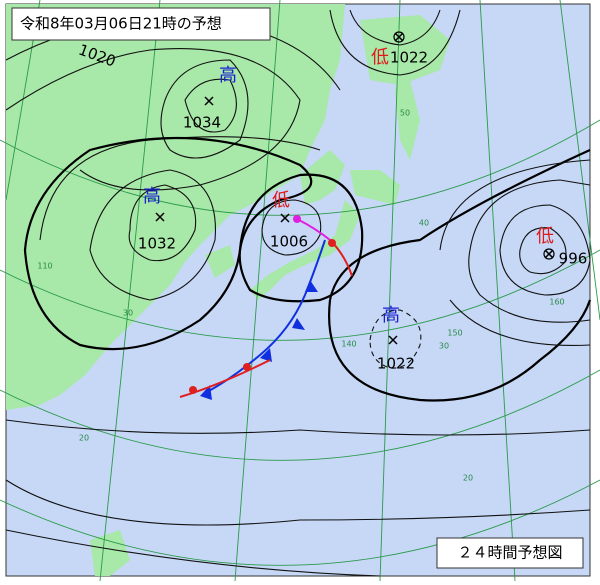 This screenshot has width=600, height=585. I want to click on warm-front, so click(225, 378).